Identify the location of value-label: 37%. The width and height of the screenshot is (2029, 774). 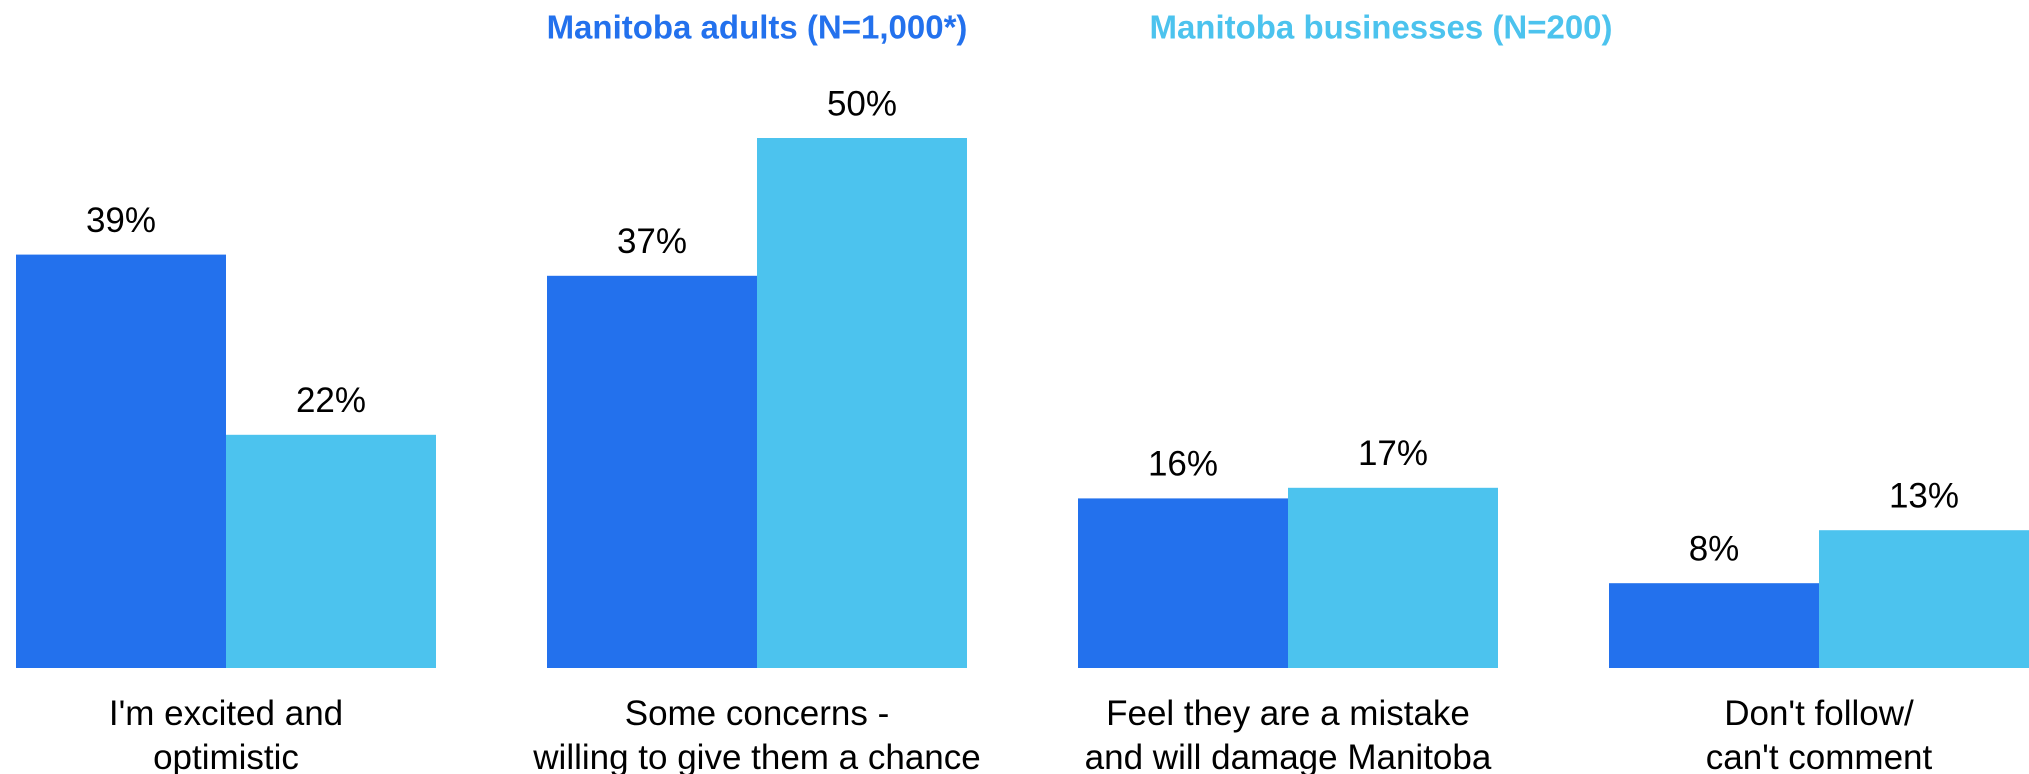
(652, 241).